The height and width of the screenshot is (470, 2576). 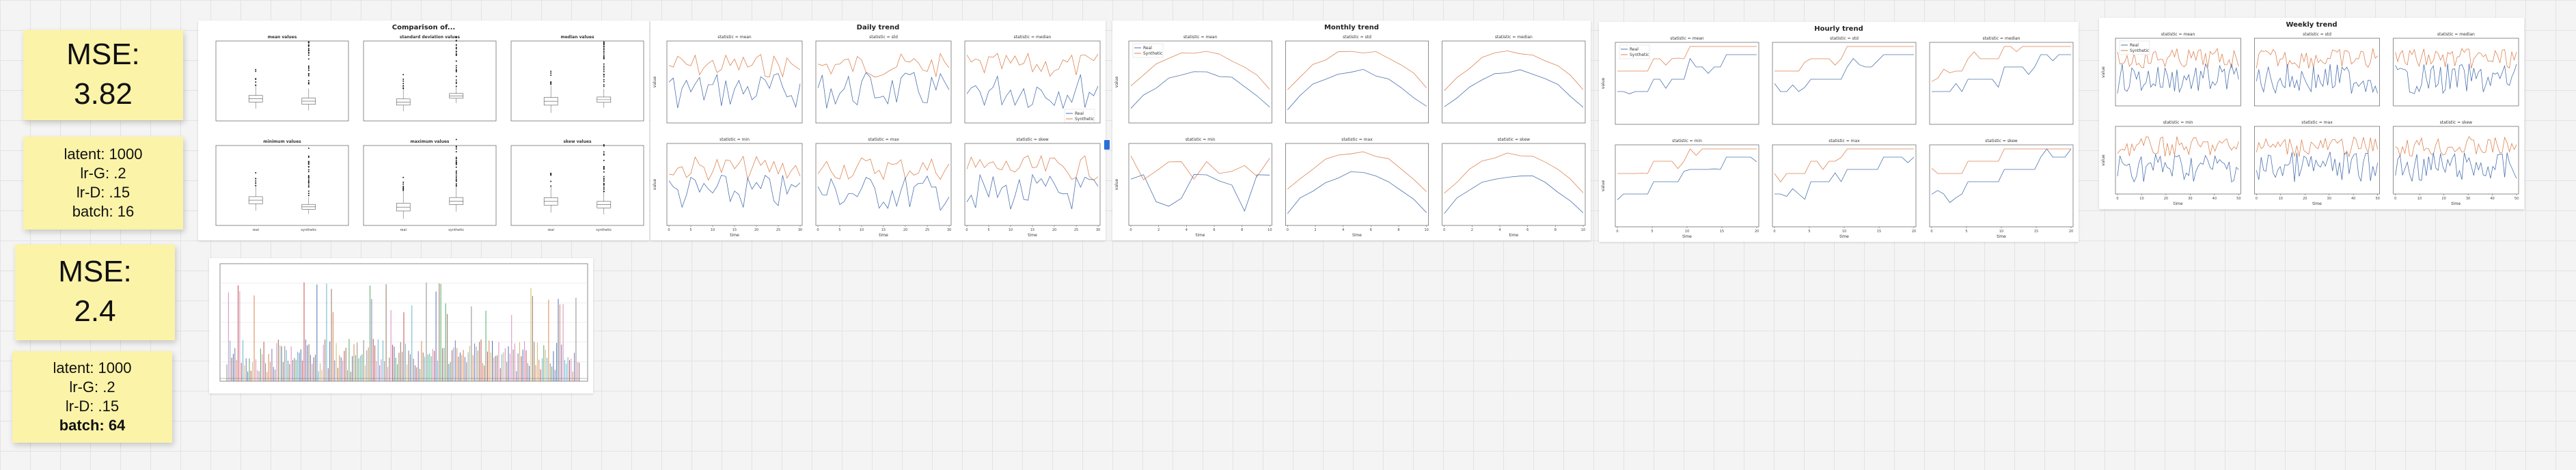 I want to click on sticky-note-mse-2: MSE: 2.4, so click(x=95, y=292).